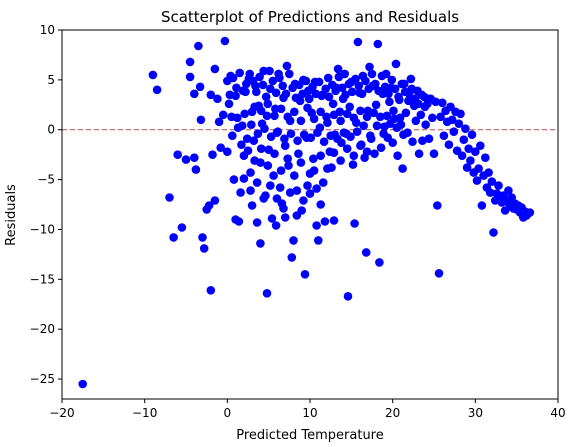 The image size is (575, 447). I want to click on y-tick-label: 5, so click(51, 80).